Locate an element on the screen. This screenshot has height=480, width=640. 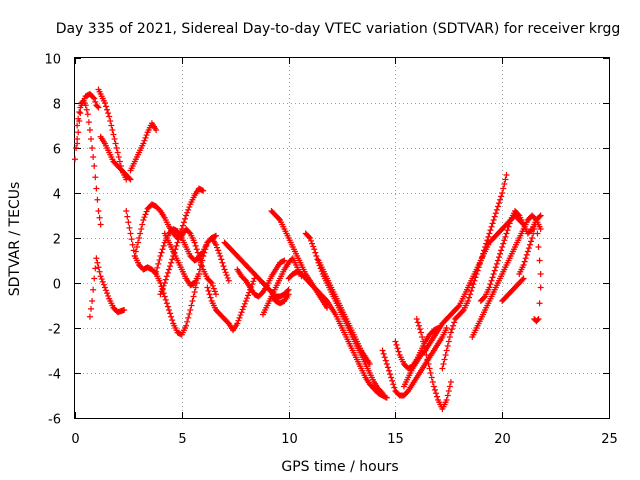
x-axis-label: GPS time / hours is located at coordinates (339, 467).